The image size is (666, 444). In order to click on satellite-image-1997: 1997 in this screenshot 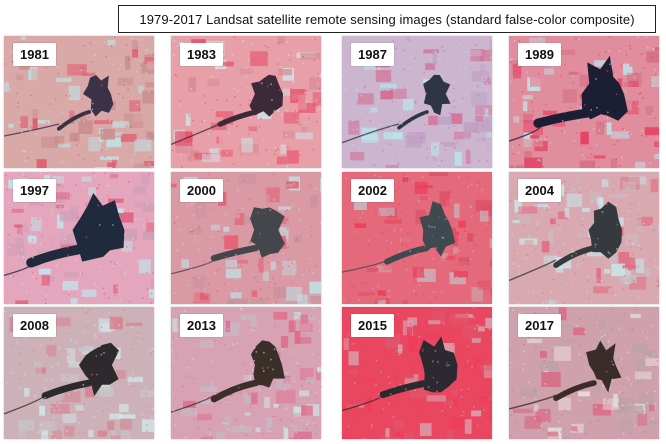, I will do `click(79, 238)`.